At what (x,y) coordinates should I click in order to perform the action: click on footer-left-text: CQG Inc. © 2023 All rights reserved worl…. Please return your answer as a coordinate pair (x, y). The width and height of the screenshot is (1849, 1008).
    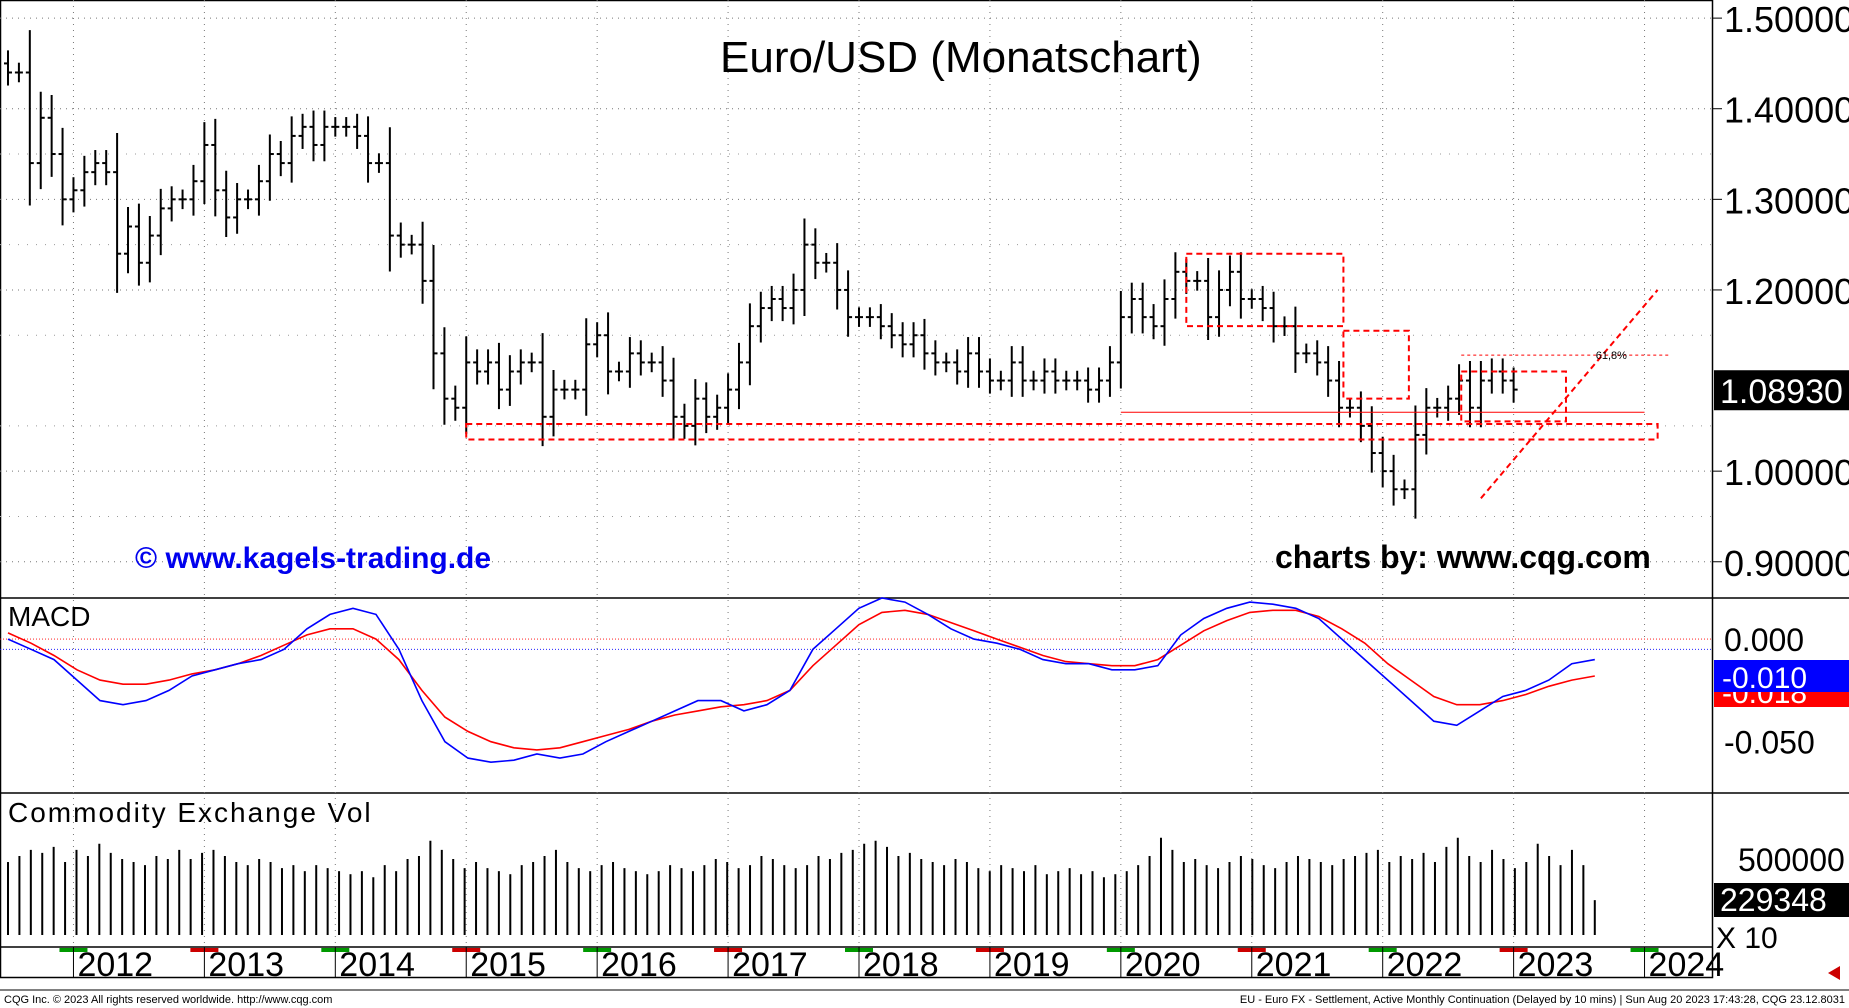
    Looking at the image, I should click on (168, 1000).